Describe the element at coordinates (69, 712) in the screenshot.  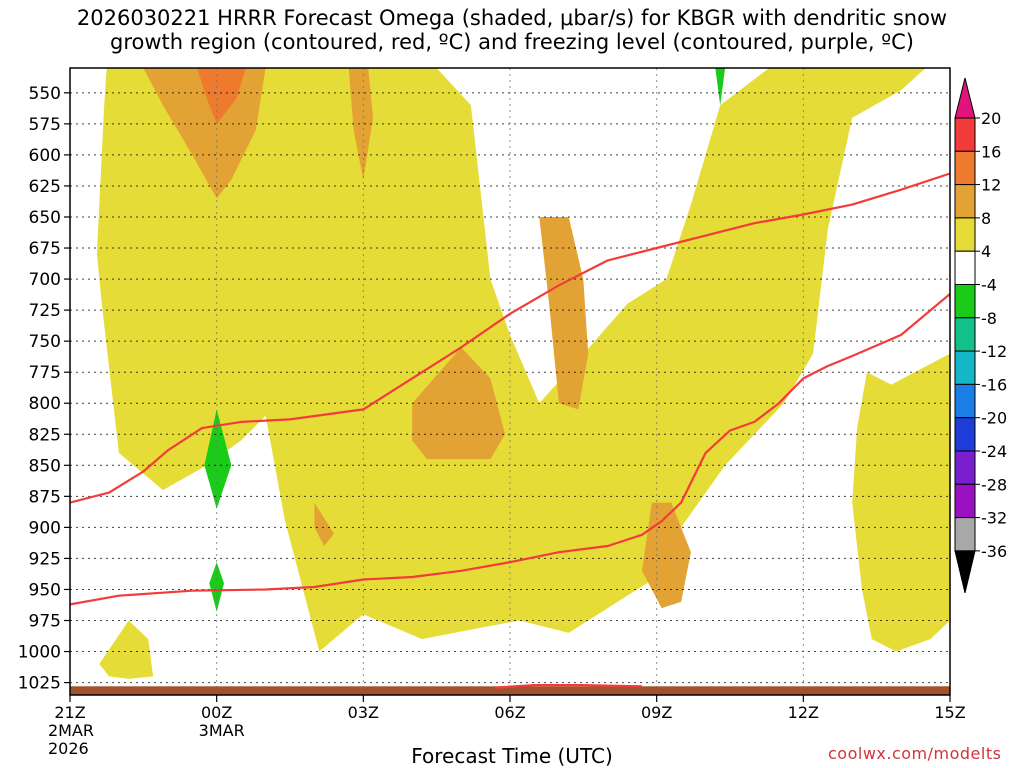
I see `x-tick-label-21Z-0: 21Z` at that location.